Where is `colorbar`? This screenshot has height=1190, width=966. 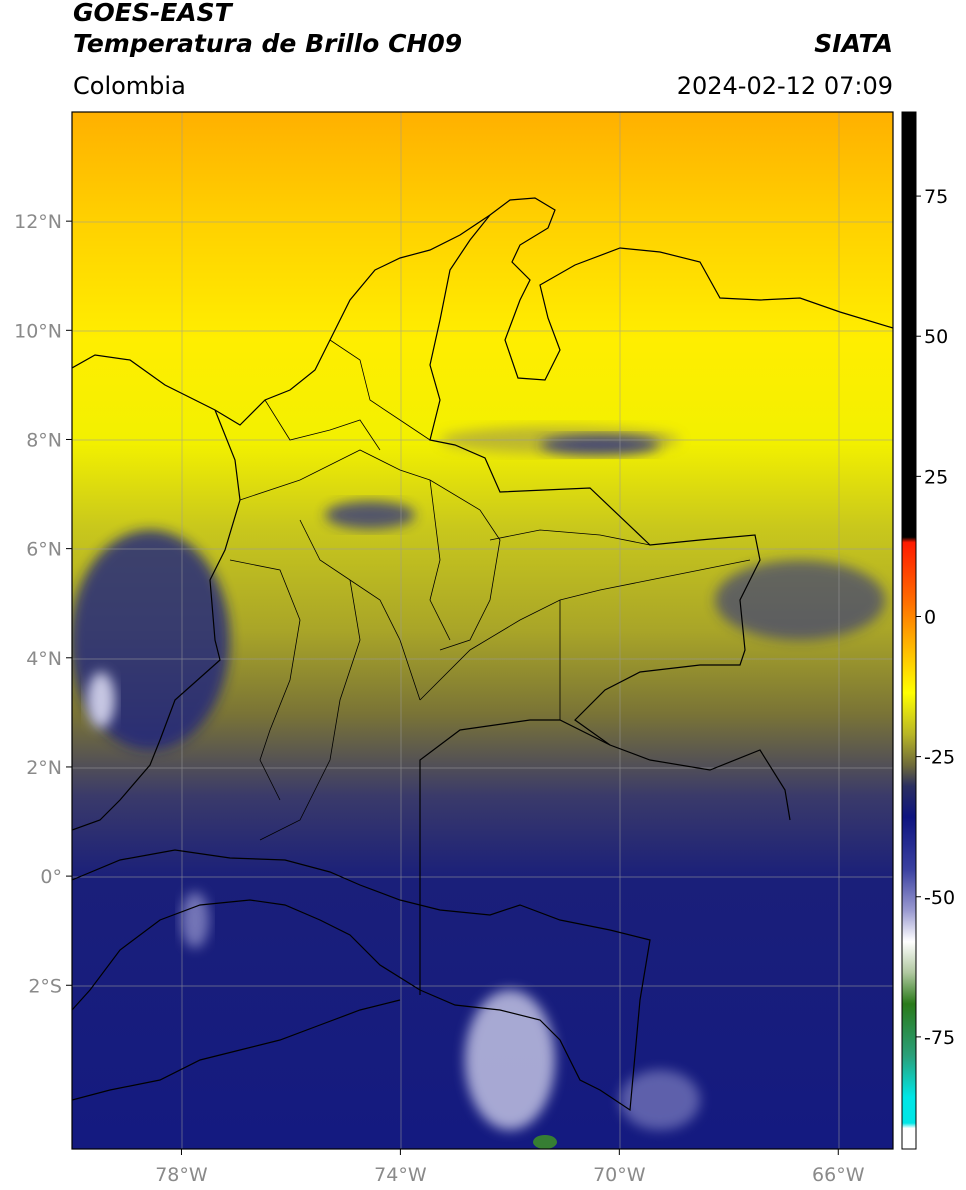 colorbar is located at coordinates (909, 630).